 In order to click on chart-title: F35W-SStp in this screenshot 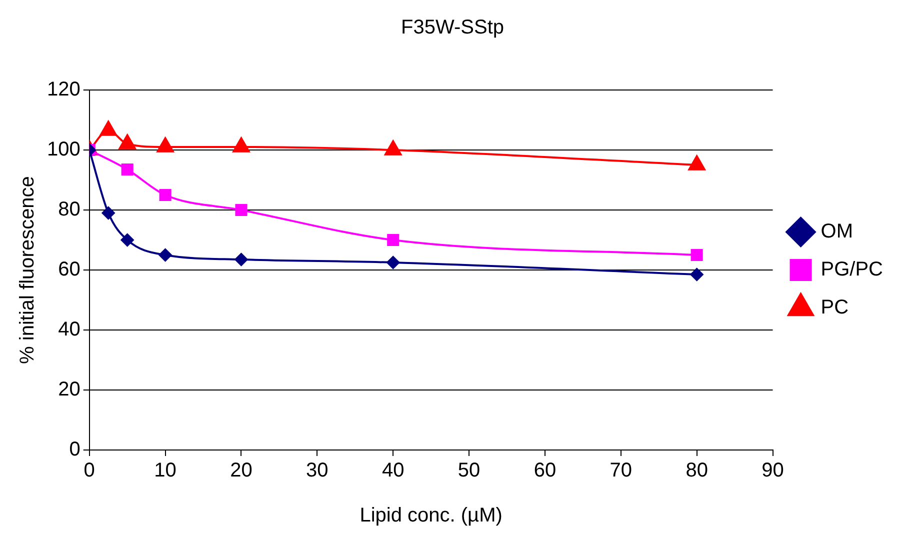, I will do `click(452, 27)`.